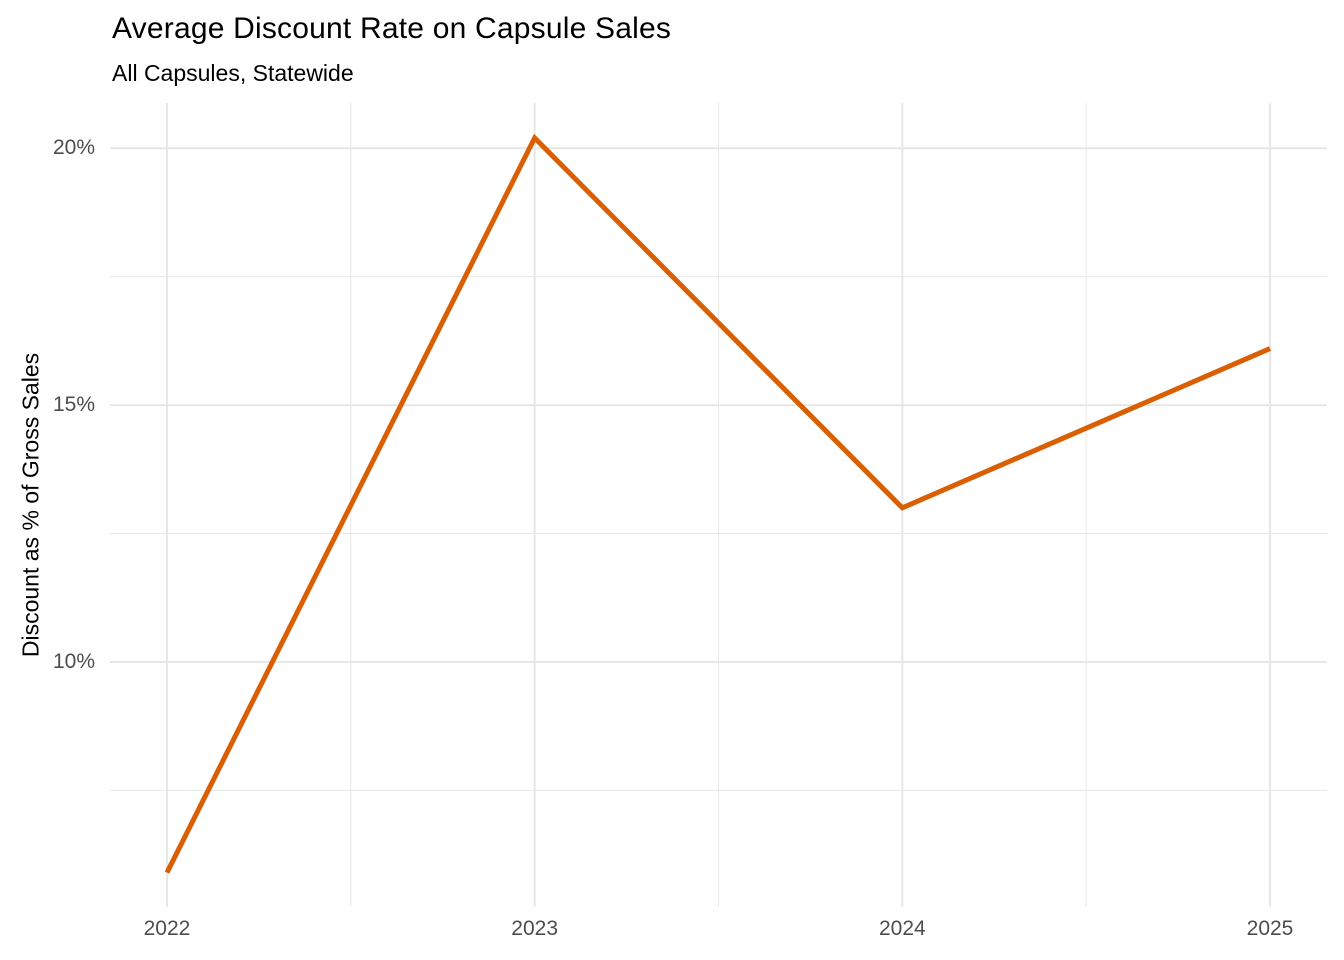 The width and height of the screenshot is (1344, 960). What do you see at coordinates (73, 661) in the screenshot?
I see `y-tick-label: 10%` at bounding box center [73, 661].